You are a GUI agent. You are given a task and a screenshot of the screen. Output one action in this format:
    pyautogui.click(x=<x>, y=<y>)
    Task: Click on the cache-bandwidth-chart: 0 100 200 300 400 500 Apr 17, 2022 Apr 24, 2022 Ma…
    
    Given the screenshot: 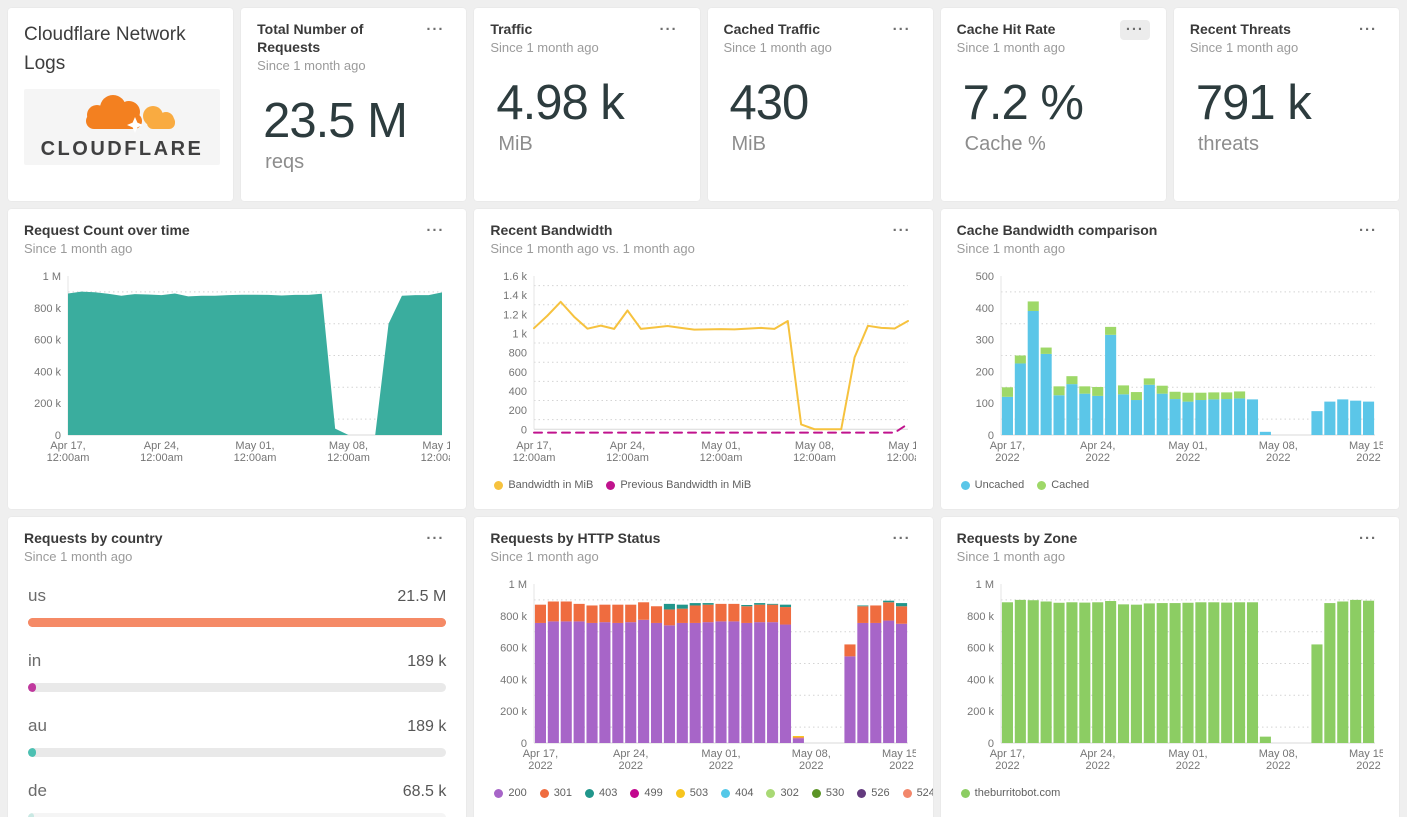 What is the action you would take?
    pyautogui.click(x=1170, y=368)
    